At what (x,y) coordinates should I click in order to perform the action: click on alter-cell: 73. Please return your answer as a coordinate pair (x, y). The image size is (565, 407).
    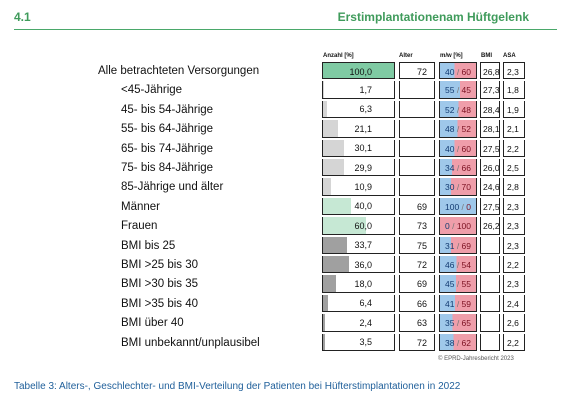
    Looking at the image, I should click on (417, 226).